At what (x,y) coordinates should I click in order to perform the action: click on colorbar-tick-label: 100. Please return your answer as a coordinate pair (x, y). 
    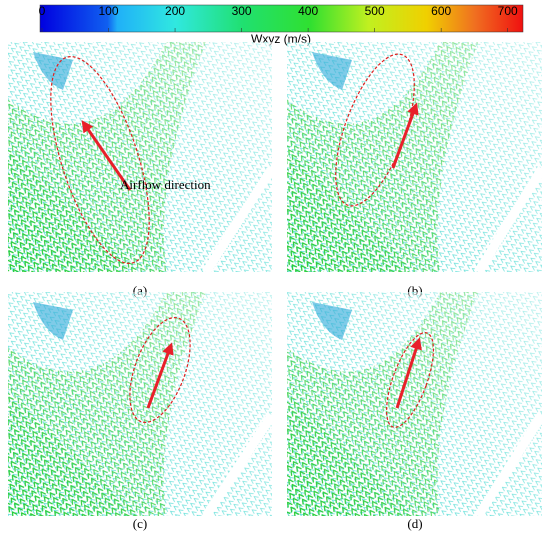
    Looking at the image, I should click on (109, 11).